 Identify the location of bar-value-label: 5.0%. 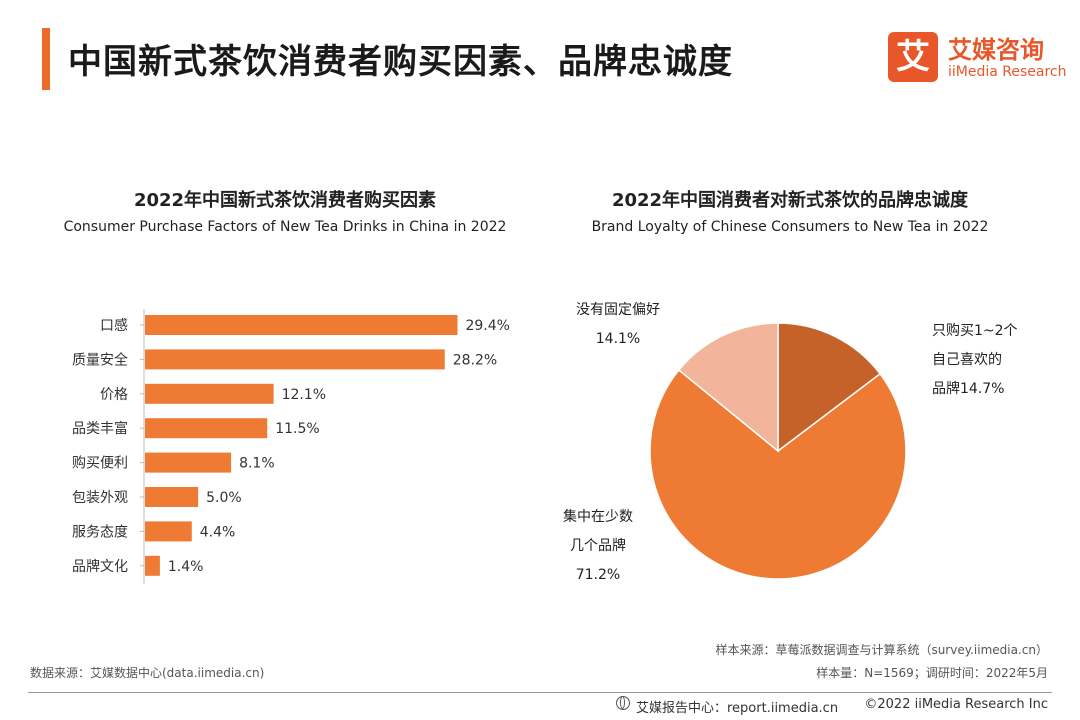
(224, 498).